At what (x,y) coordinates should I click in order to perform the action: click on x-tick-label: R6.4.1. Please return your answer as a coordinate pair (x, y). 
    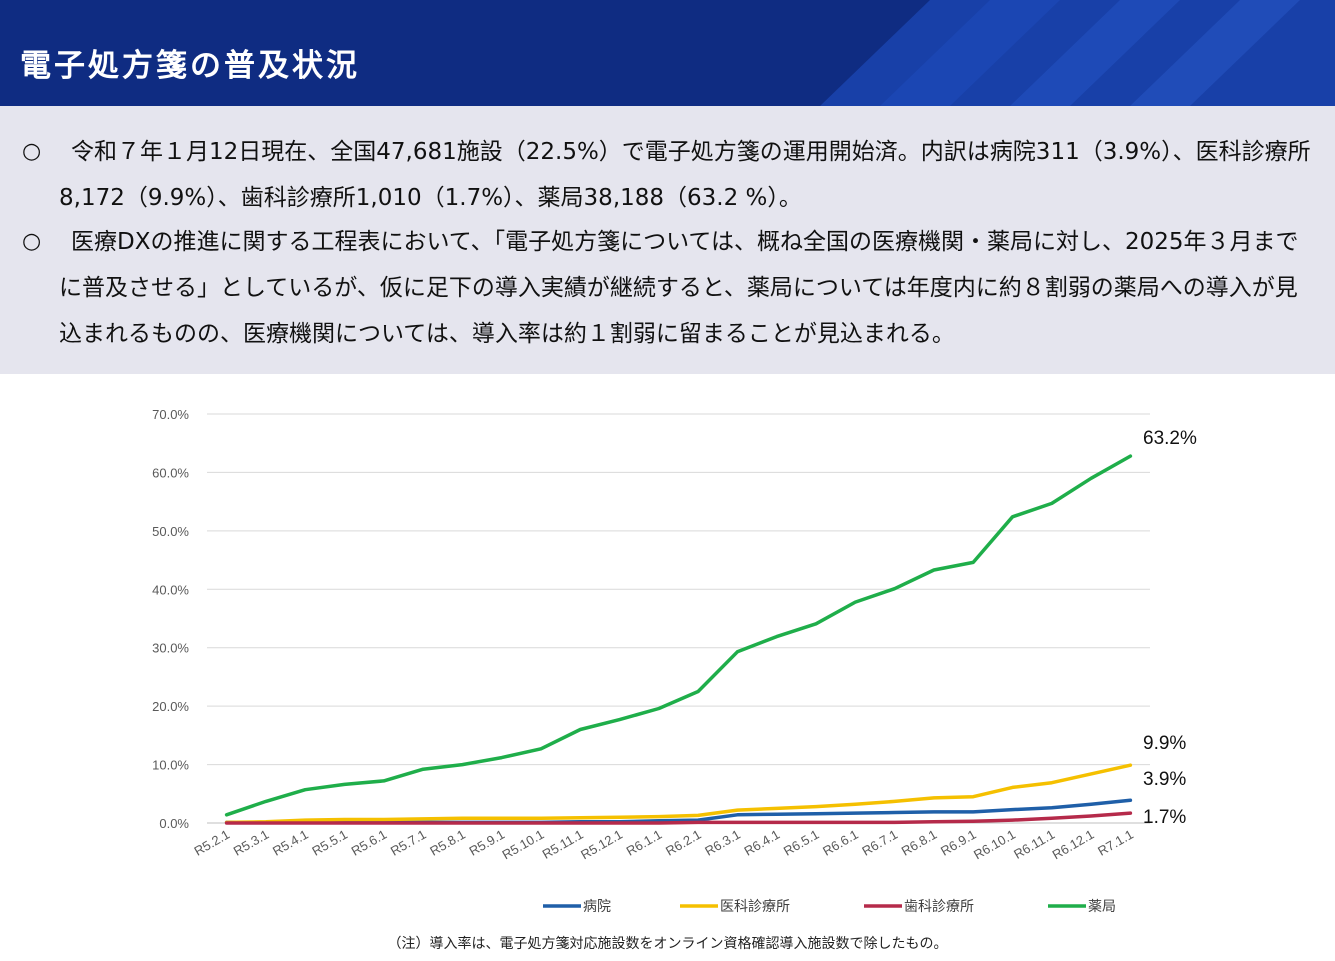
    Looking at the image, I should click on (762, 843).